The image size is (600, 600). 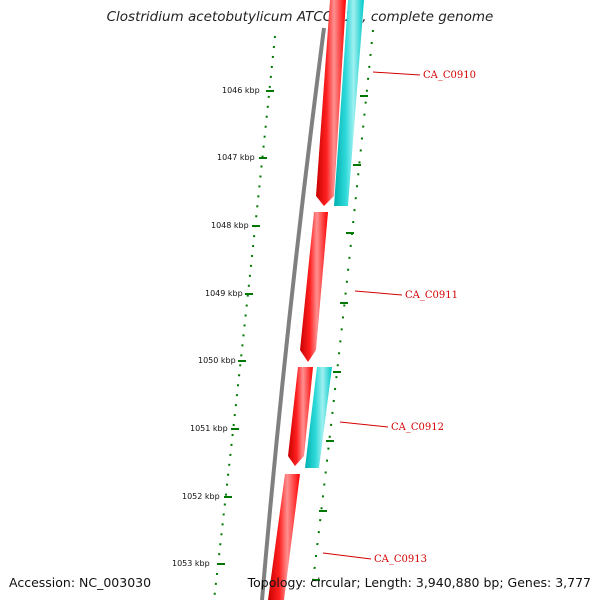 I want to click on tick-label: 1052 kbp, so click(x=201, y=496).